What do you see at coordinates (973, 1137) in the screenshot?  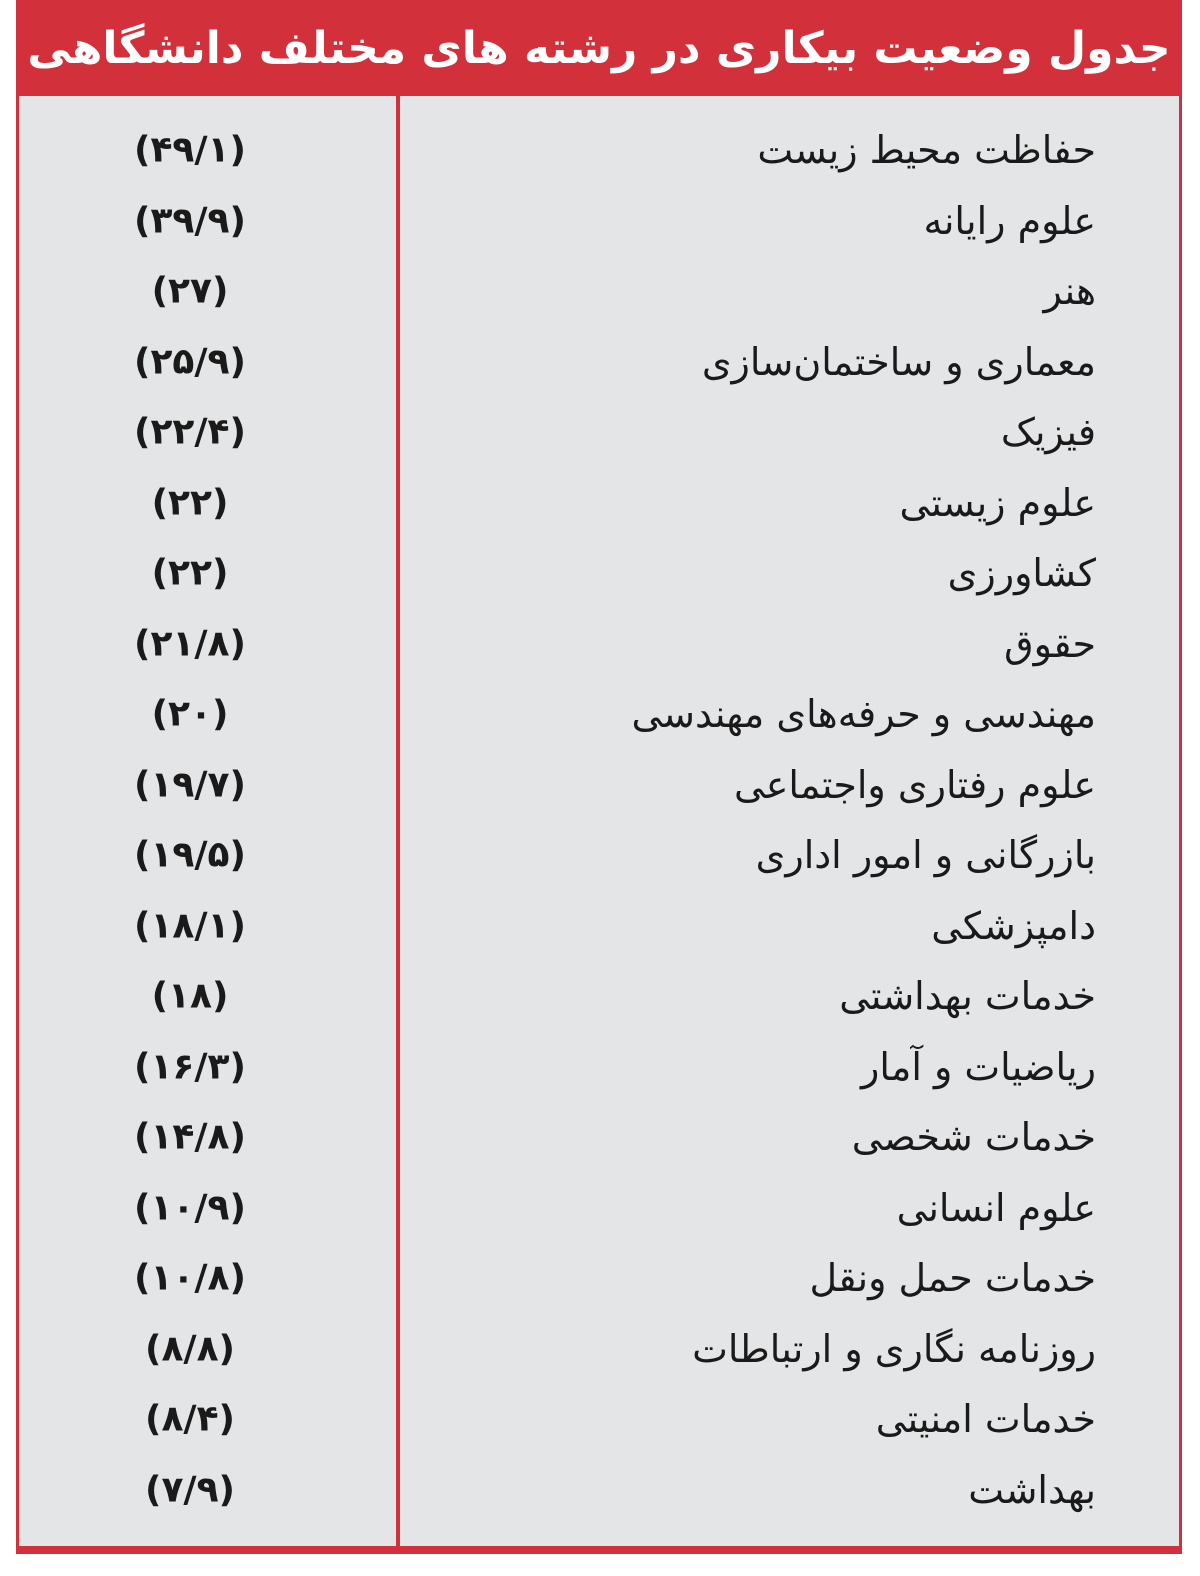 I see `field-name: خدمات شخصی` at bounding box center [973, 1137].